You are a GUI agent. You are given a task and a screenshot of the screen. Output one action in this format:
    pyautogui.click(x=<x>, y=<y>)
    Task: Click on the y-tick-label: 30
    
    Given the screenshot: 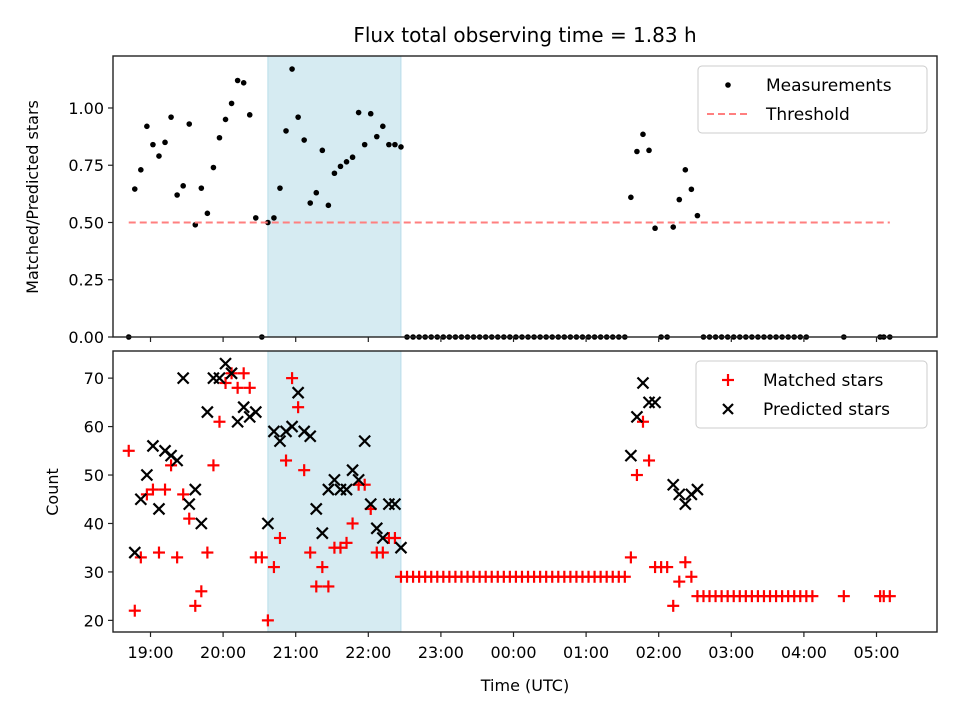 What is the action you would take?
    pyautogui.click(x=94, y=572)
    